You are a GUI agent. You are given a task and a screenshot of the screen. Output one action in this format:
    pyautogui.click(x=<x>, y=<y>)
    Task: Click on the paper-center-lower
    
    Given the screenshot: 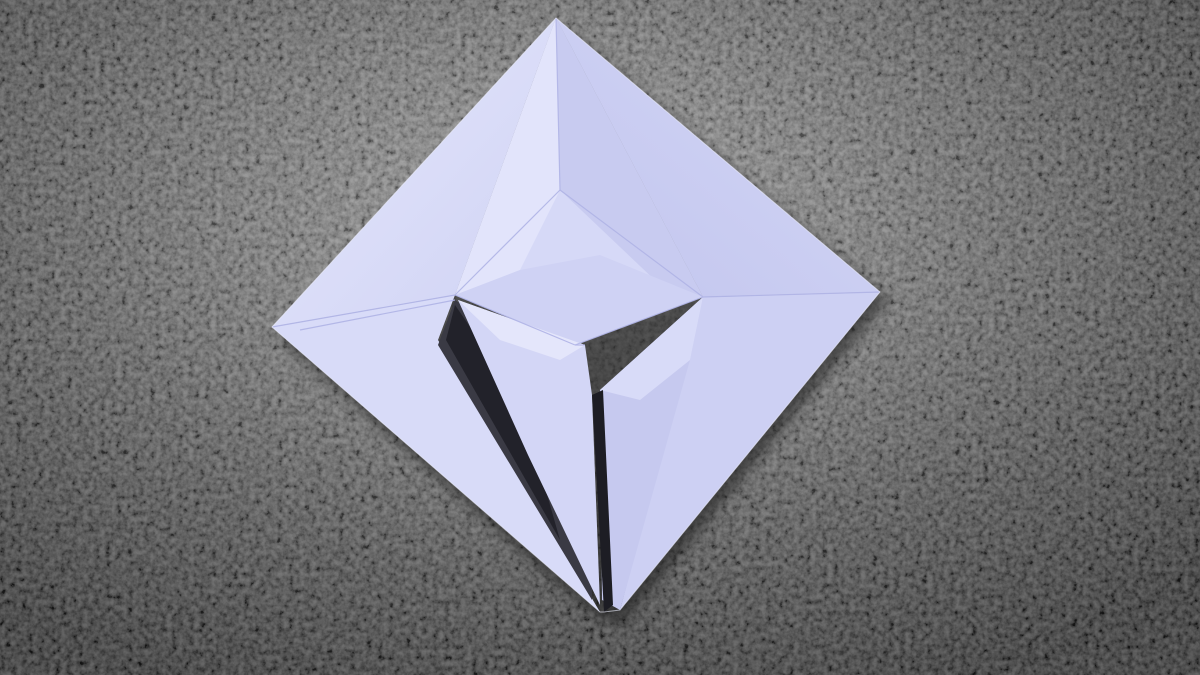 What is the action you would take?
    pyautogui.click(x=579, y=300)
    